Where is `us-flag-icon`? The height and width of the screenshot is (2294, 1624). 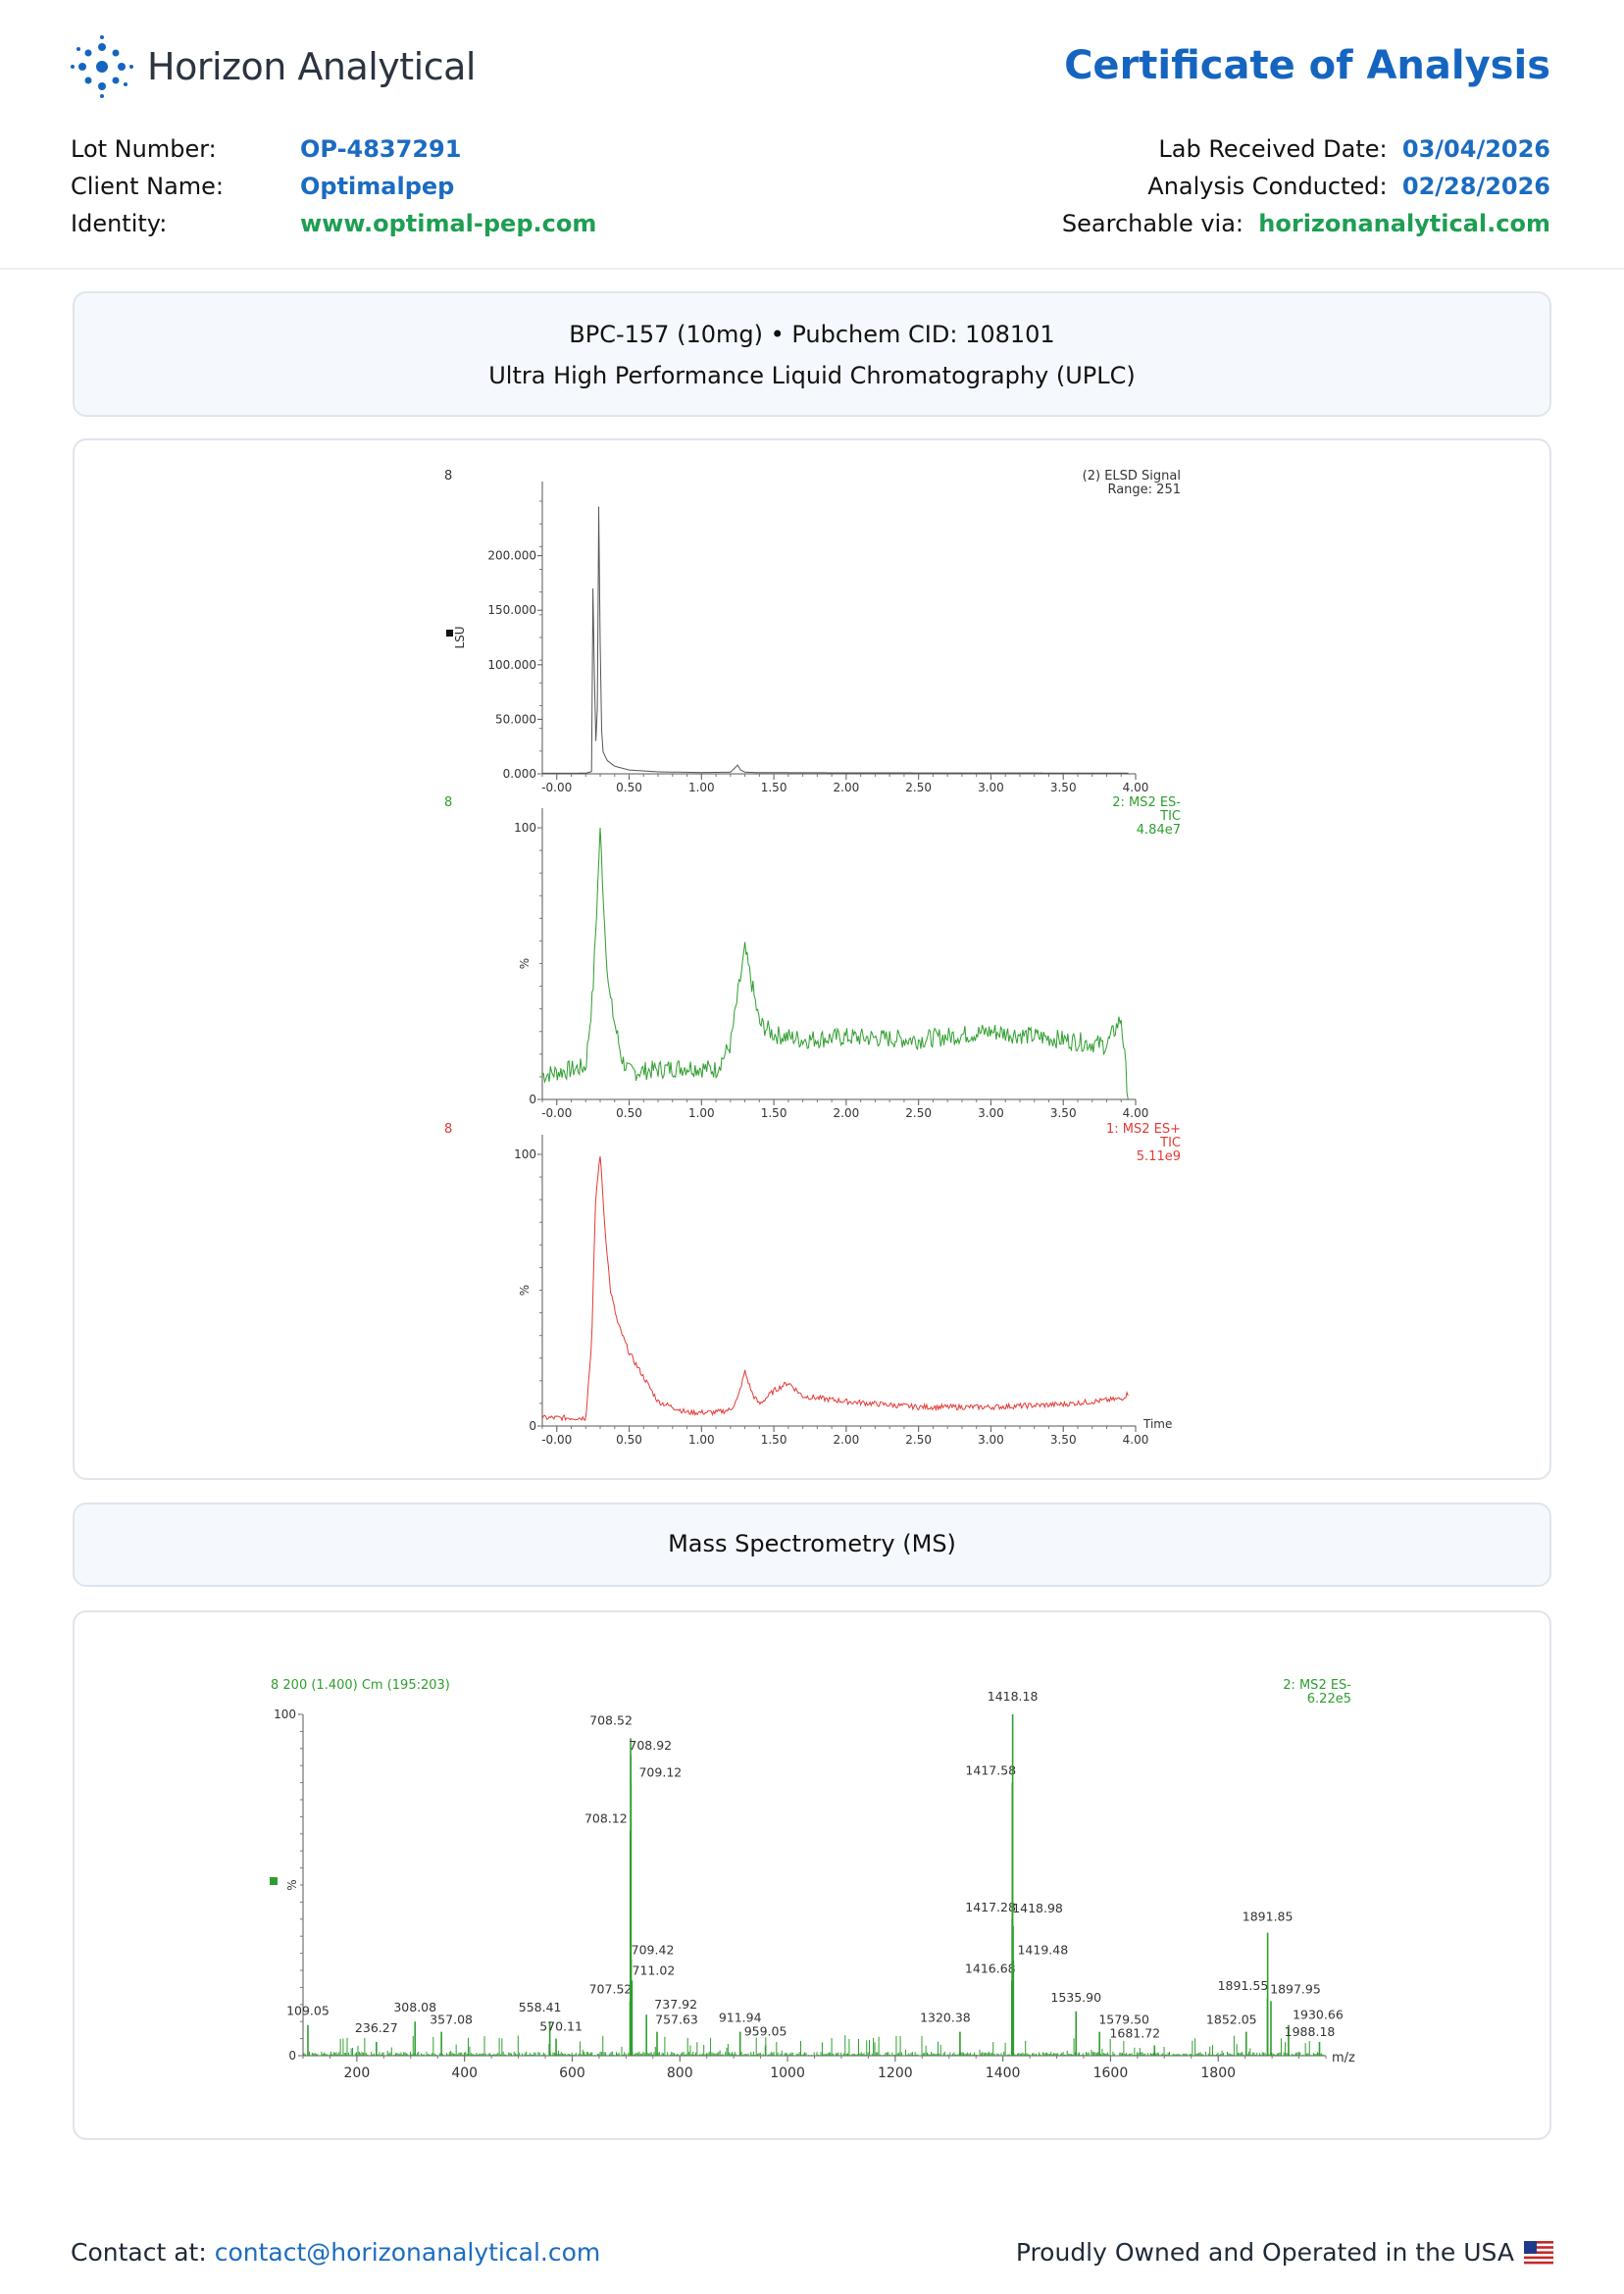 us-flag-icon is located at coordinates (1538, 2252).